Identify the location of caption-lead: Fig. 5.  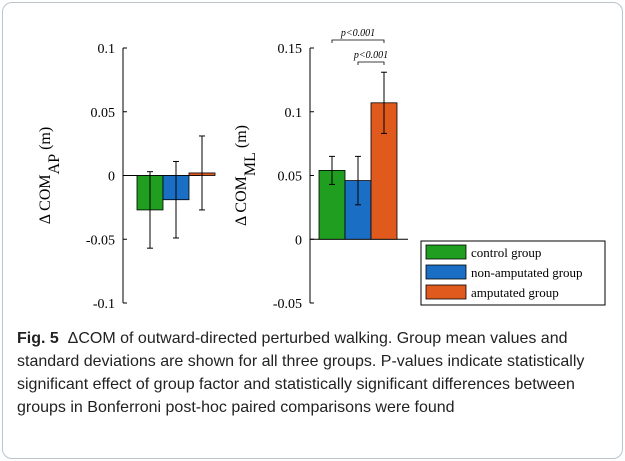
(38, 338).